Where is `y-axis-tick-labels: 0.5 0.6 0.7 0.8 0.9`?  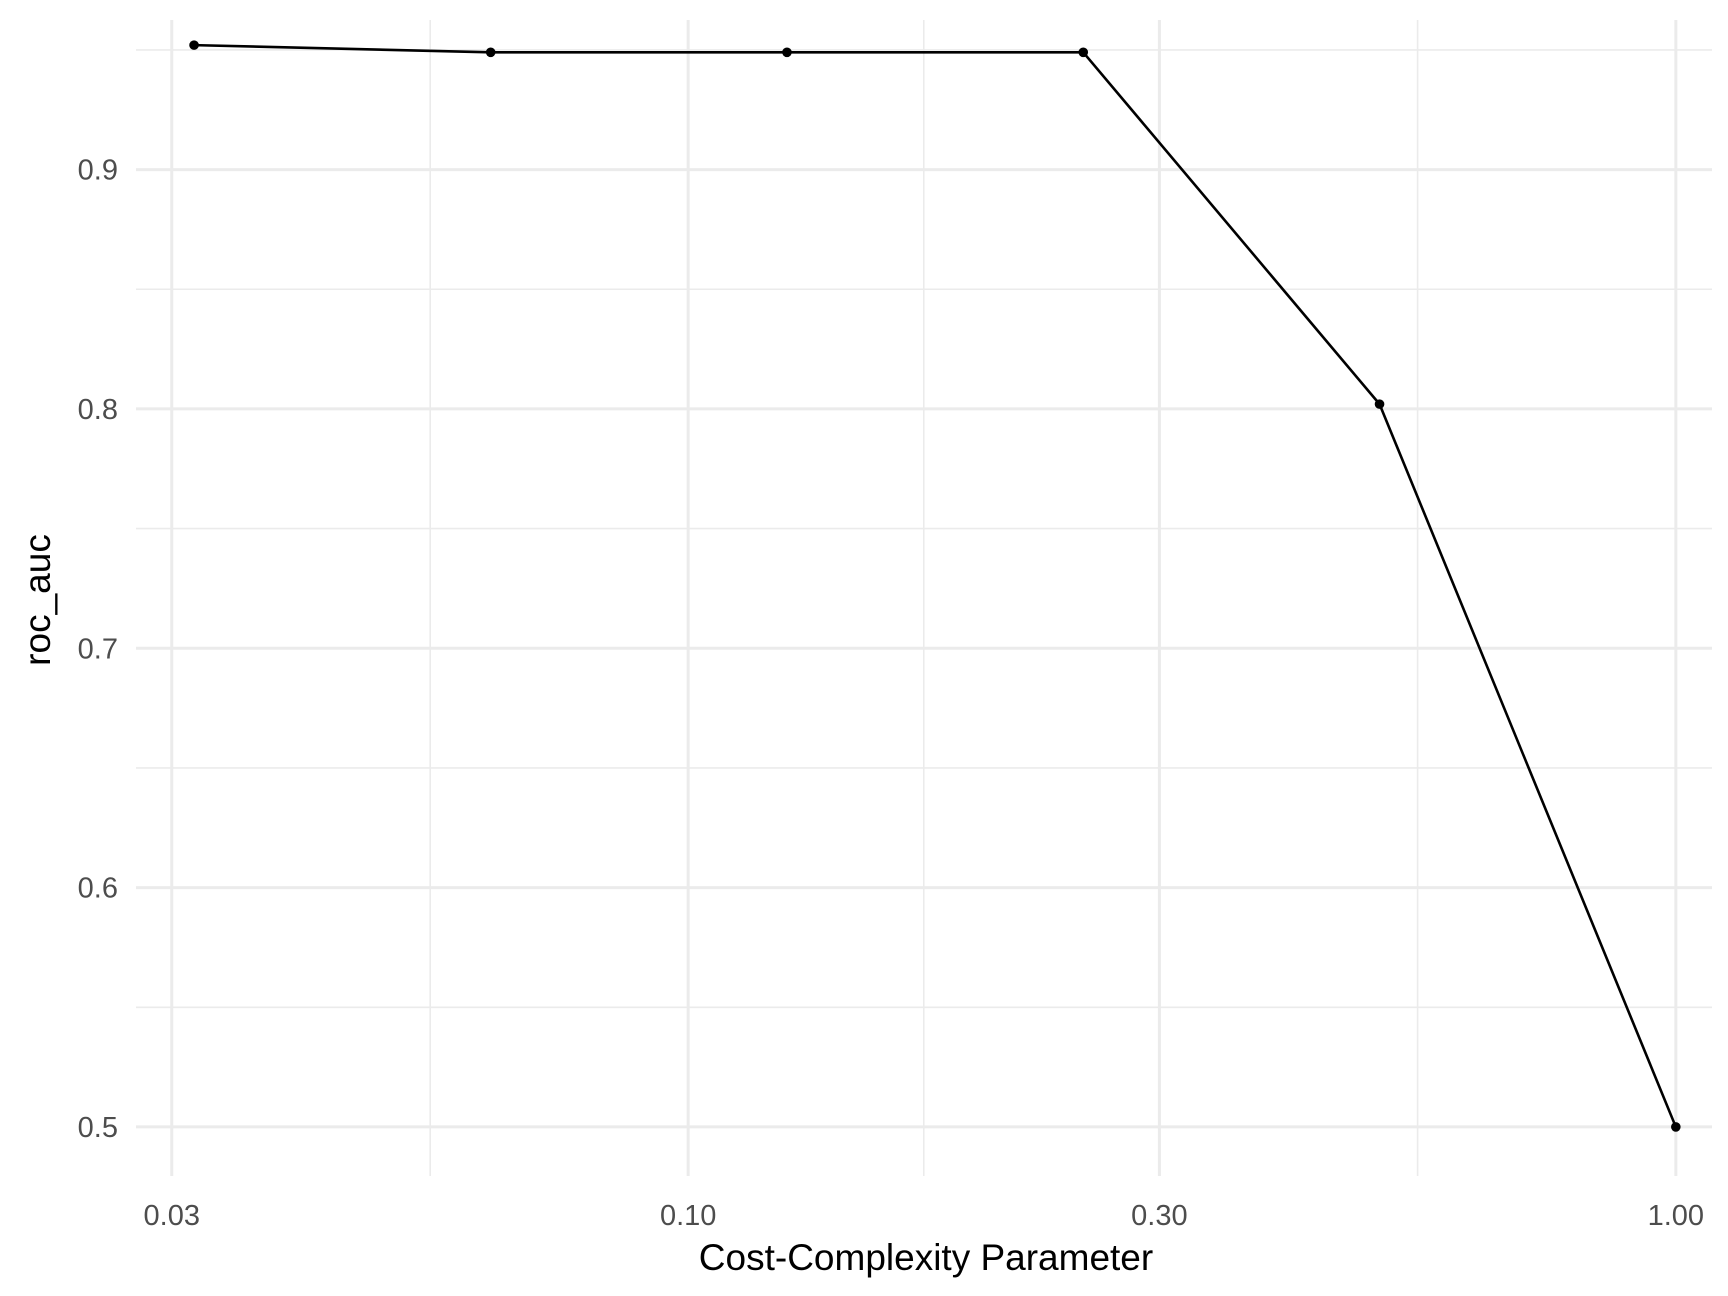
y-axis-tick-labels: 0.5 0.6 0.7 0.8 0.9 is located at coordinates (98, 649).